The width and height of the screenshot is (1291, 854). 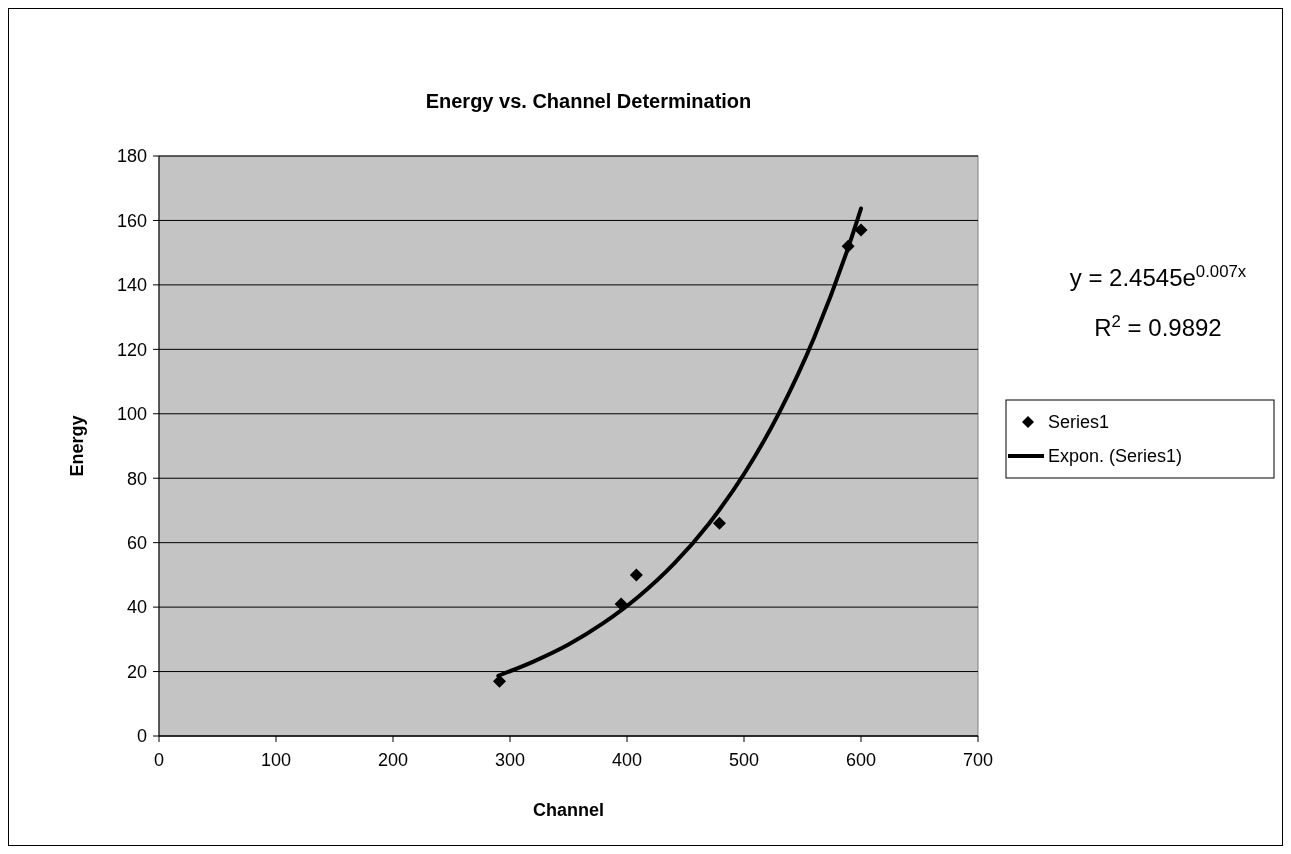 I want to click on y-tick-label: 0, so click(x=141, y=736).